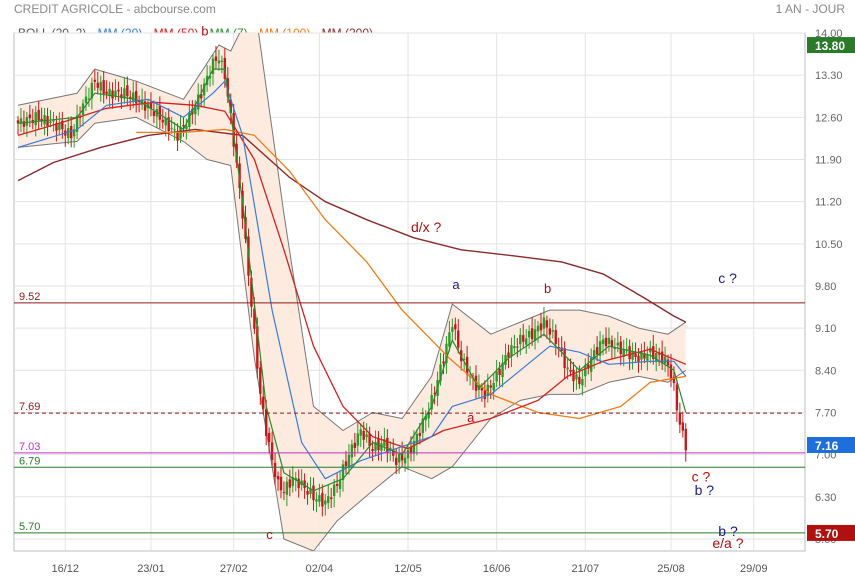 This screenshot has height=580, width=855. What do you see at coordinates (825, 371) in the screenshot?
I see `y-tick-label: 8.40` at bounding box center [825, 371].